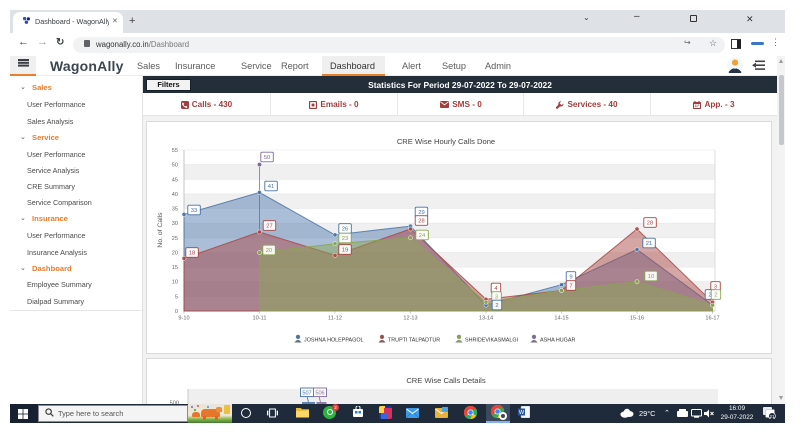 The height and width of the screenshot is (436, 800). I want to click on svg-text: 30, so click(175, 224).